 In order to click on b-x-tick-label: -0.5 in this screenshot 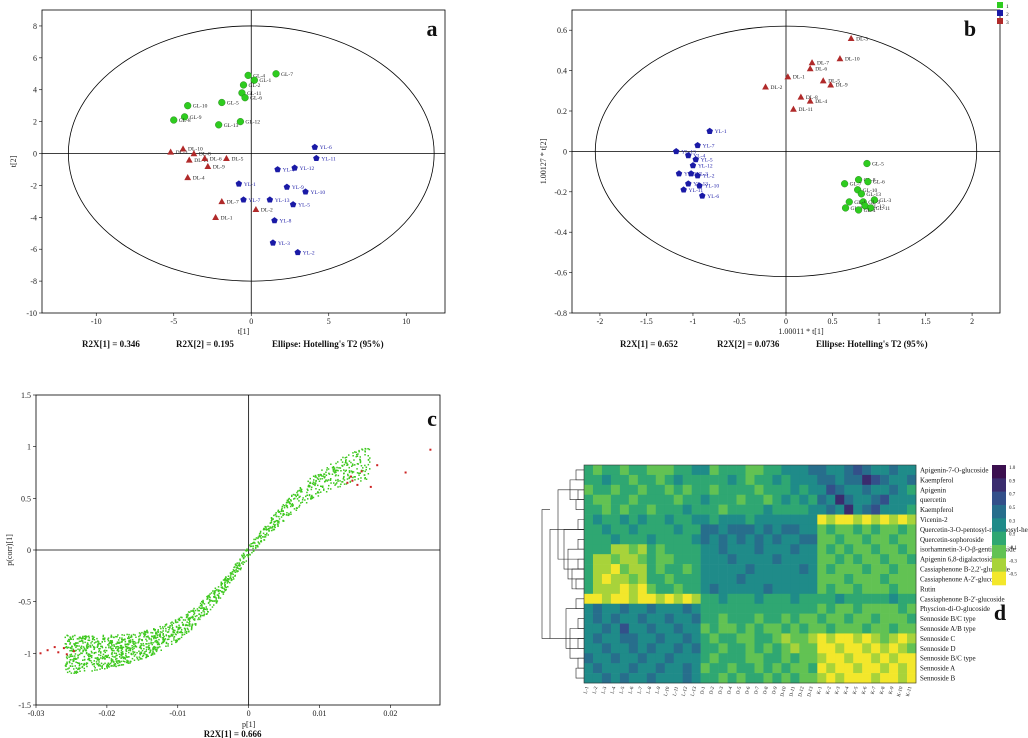, I will do `click(739, 321)`.